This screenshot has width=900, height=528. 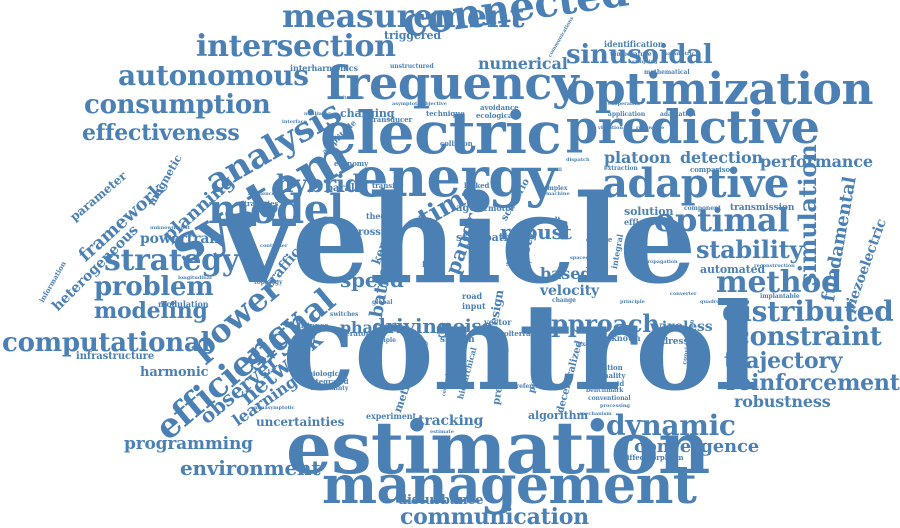 What do you see at coordinates (536, 232) in the screenshot?
I see `word-robust: robust` at bounding box center [536, 232].